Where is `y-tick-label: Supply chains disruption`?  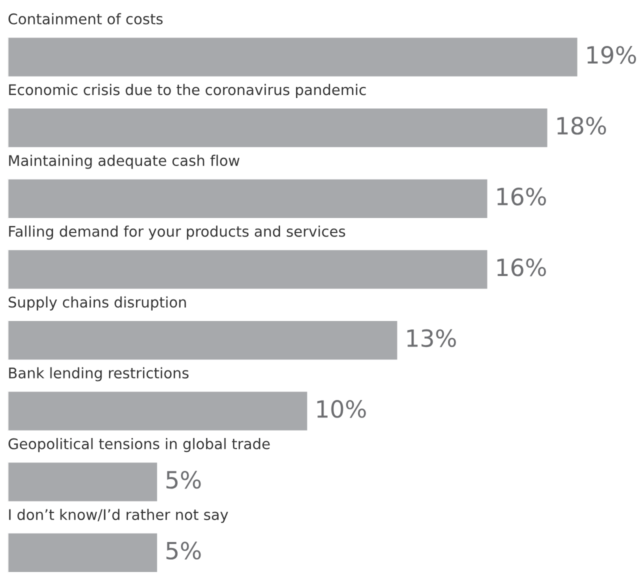
y-tick-label: Supply chains disruption is located at coordinates (97, 303).